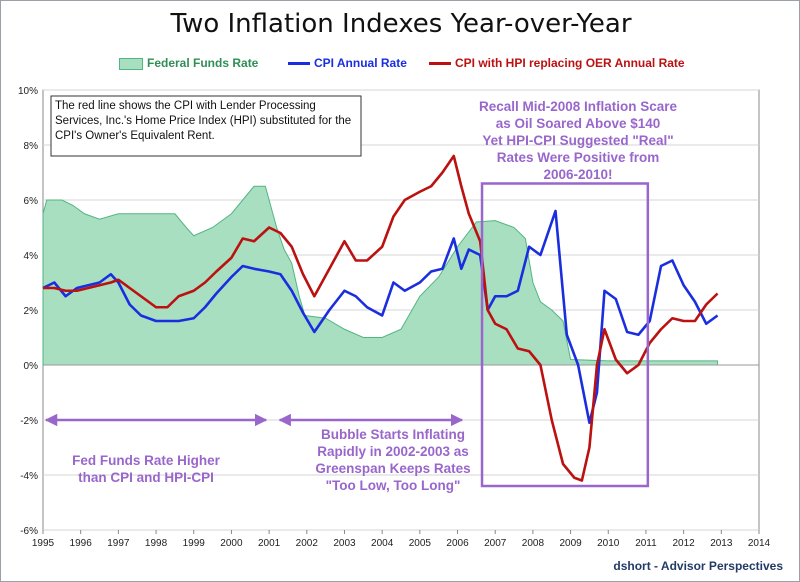  What do you see at coordinates (721, 543) in the screenshot?
I see `x-tick-label: 2013` at bounding box center [721, 543].